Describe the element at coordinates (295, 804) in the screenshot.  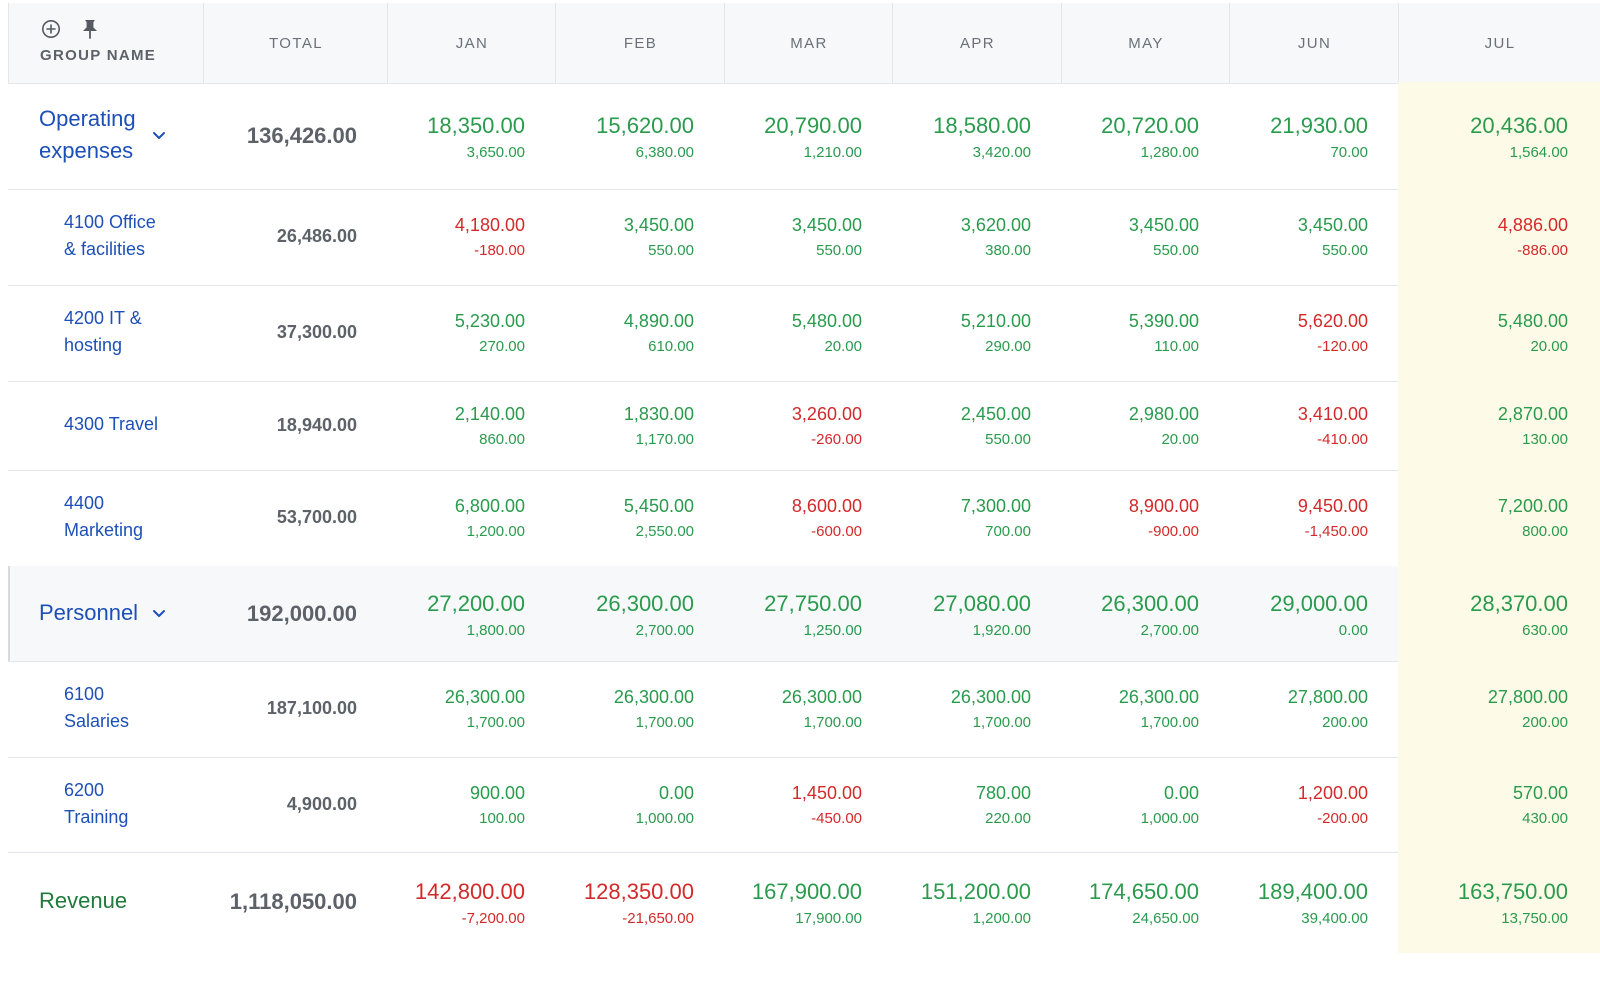
I see `total-cell: 4,900.00` at that location.